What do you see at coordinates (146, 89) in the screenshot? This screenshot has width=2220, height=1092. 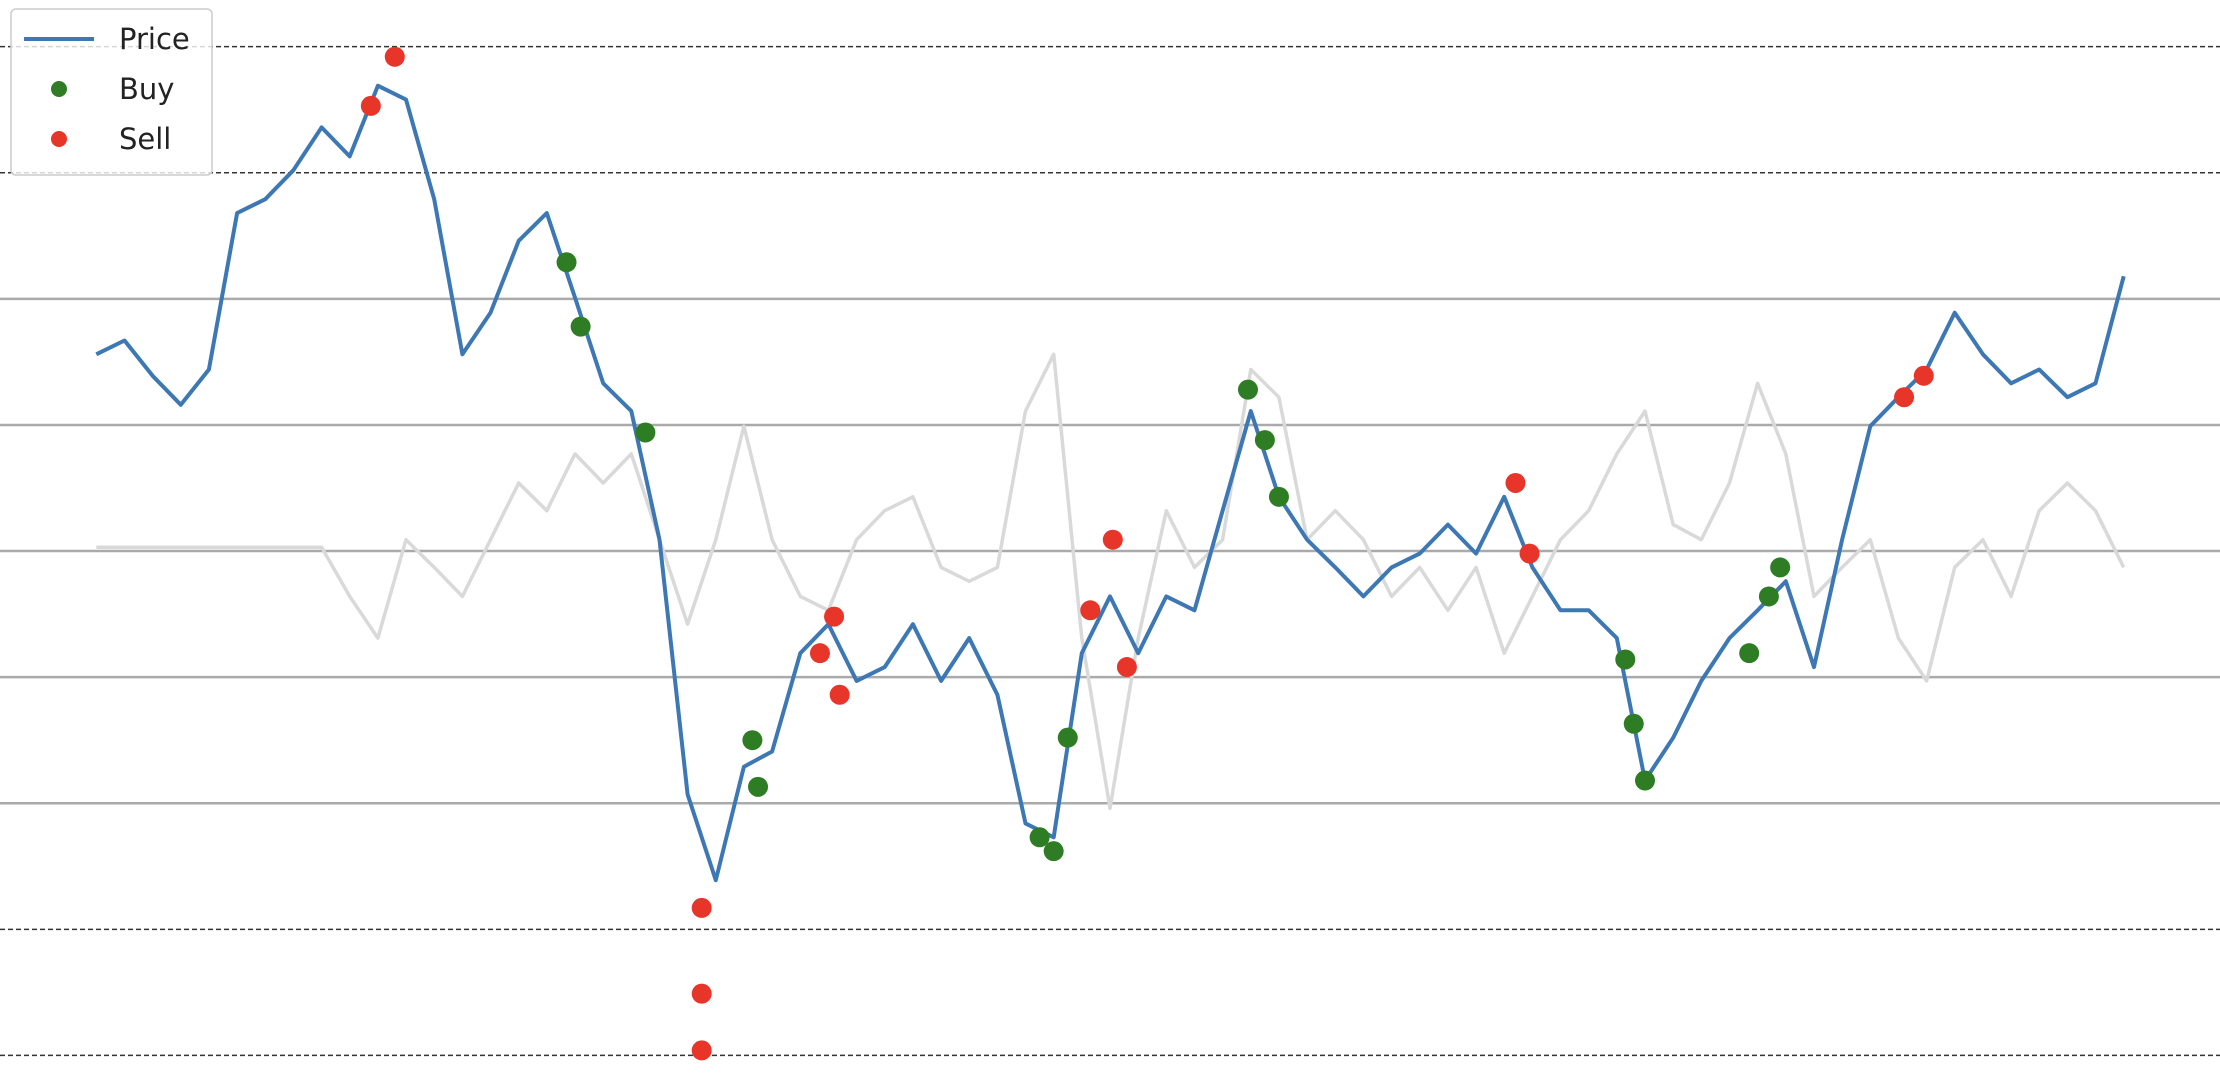 I see `legend-label: Buy` at bounding box center [146, 89].